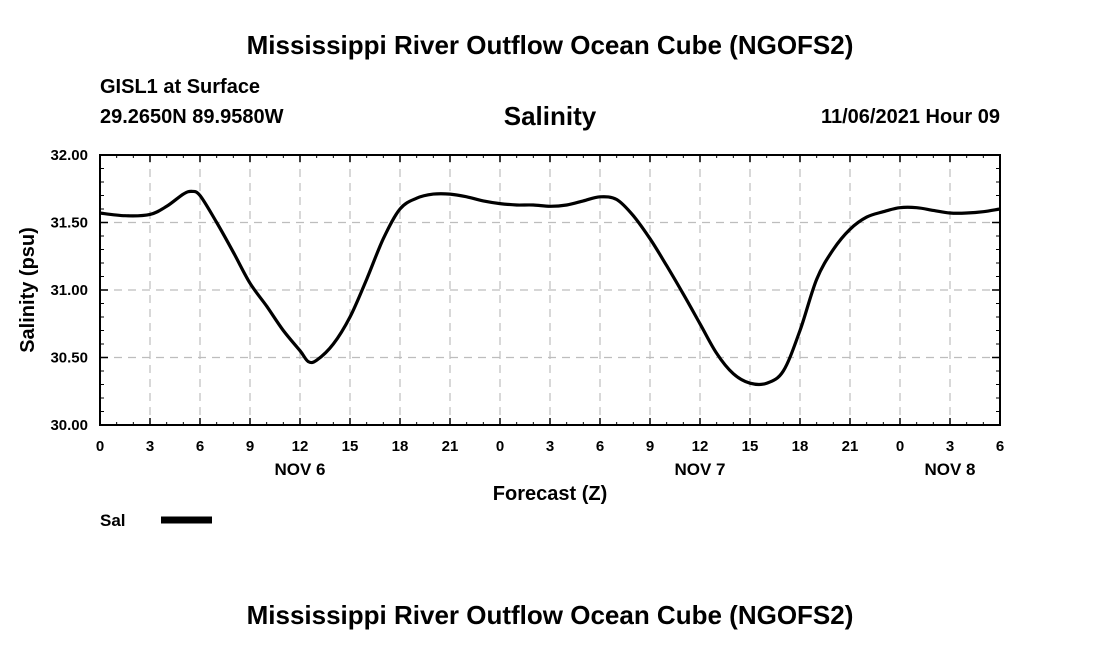 The image size is (1100, 650). I want to click on y-tick-label: 30.00, so click(69, 425).